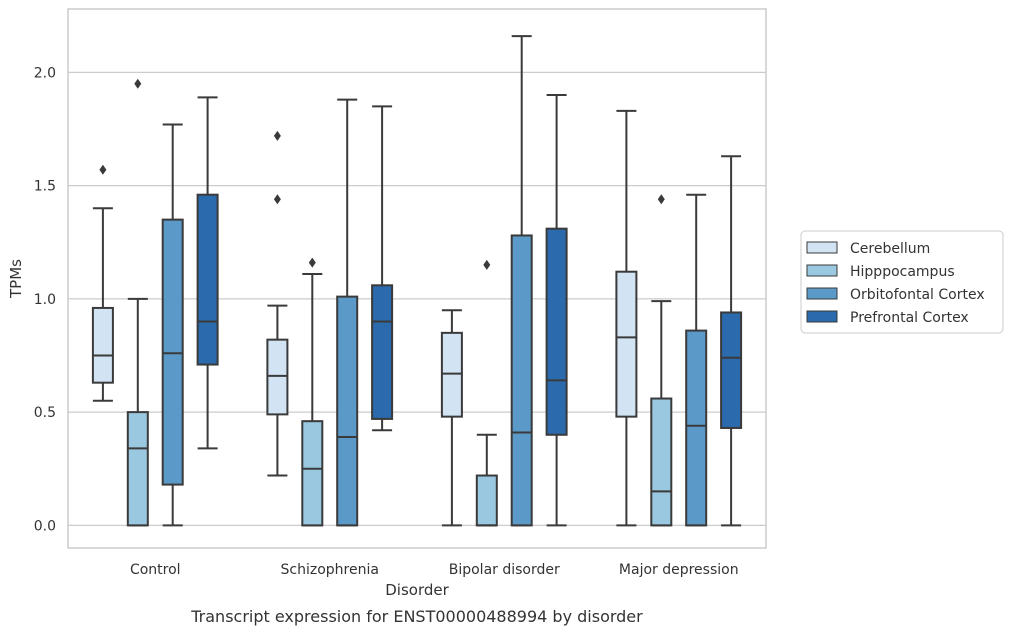  What do you see at coordinates (679, 570) in the screenshot?
I see `x-tick-label: Major depression` at bounding box center [679, 570].